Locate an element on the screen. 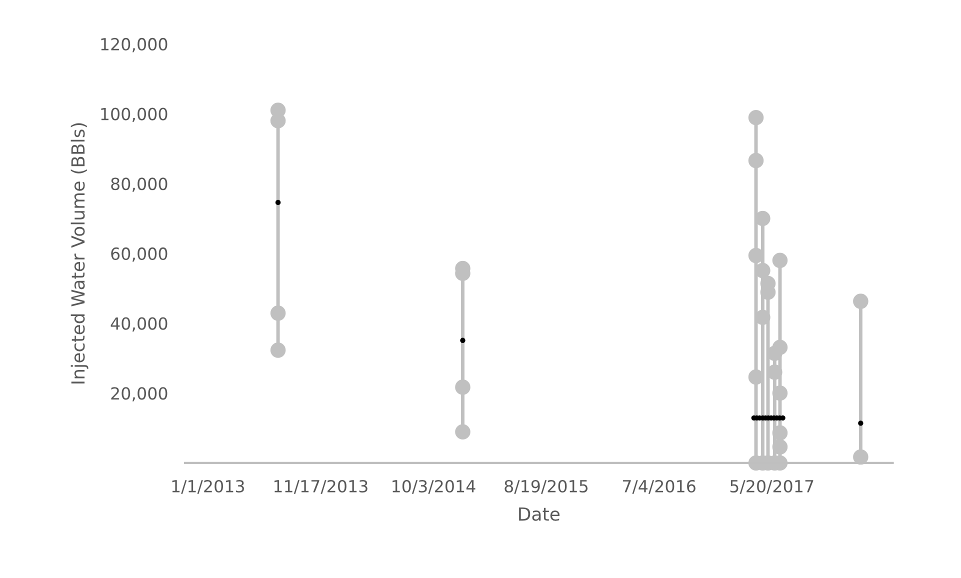  x-tick-label: 7/4/2016 is located at coordinates (659, 487).